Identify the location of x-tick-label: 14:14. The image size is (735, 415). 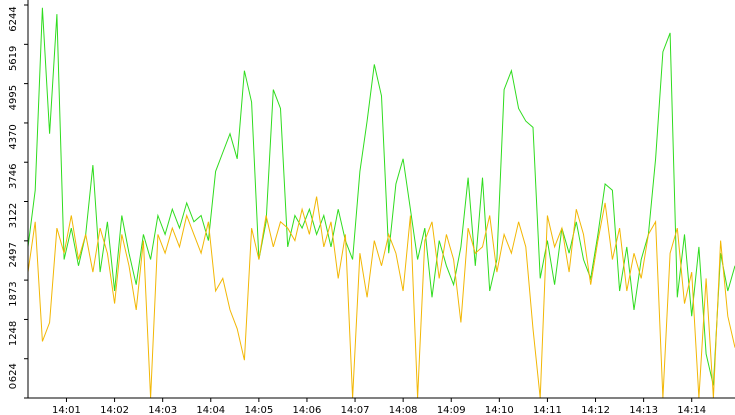
(691, 410).